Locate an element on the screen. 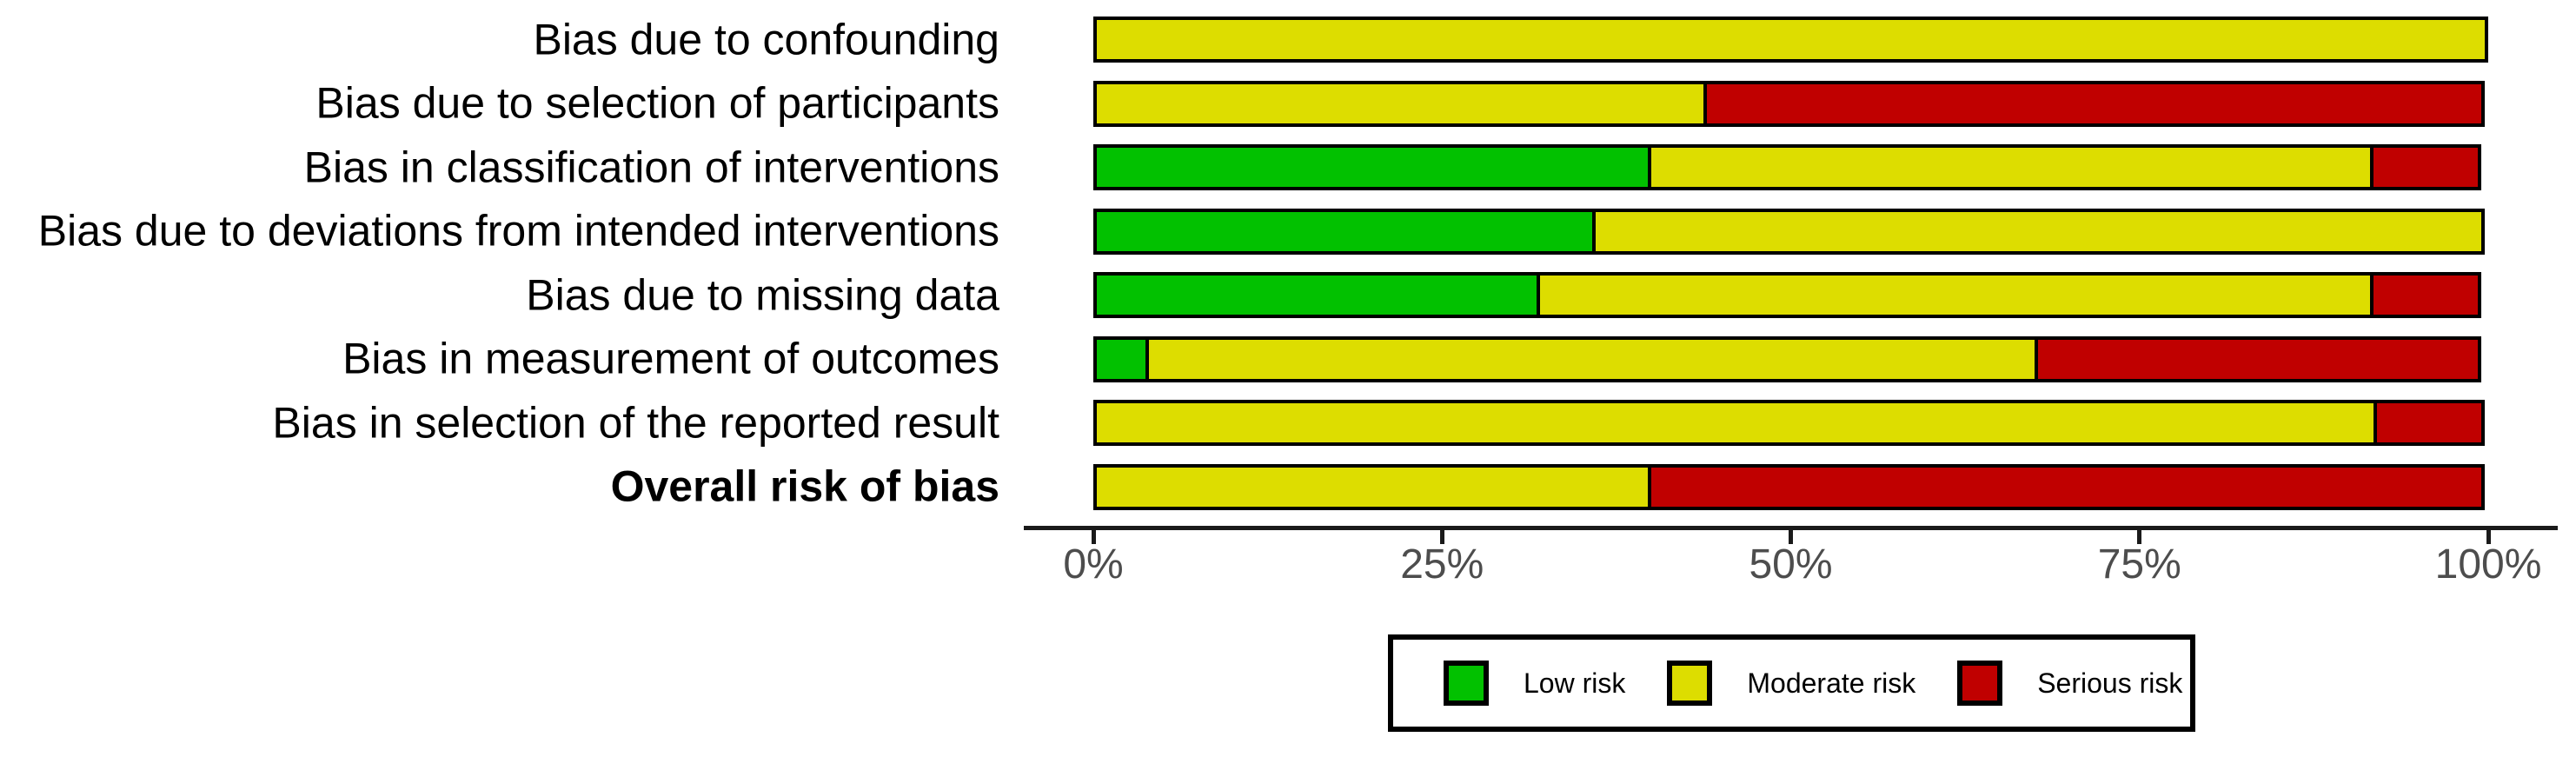 The image size is (2576, 757). x-axis-tick-label: 50% is located at coordinates (1791, 564).